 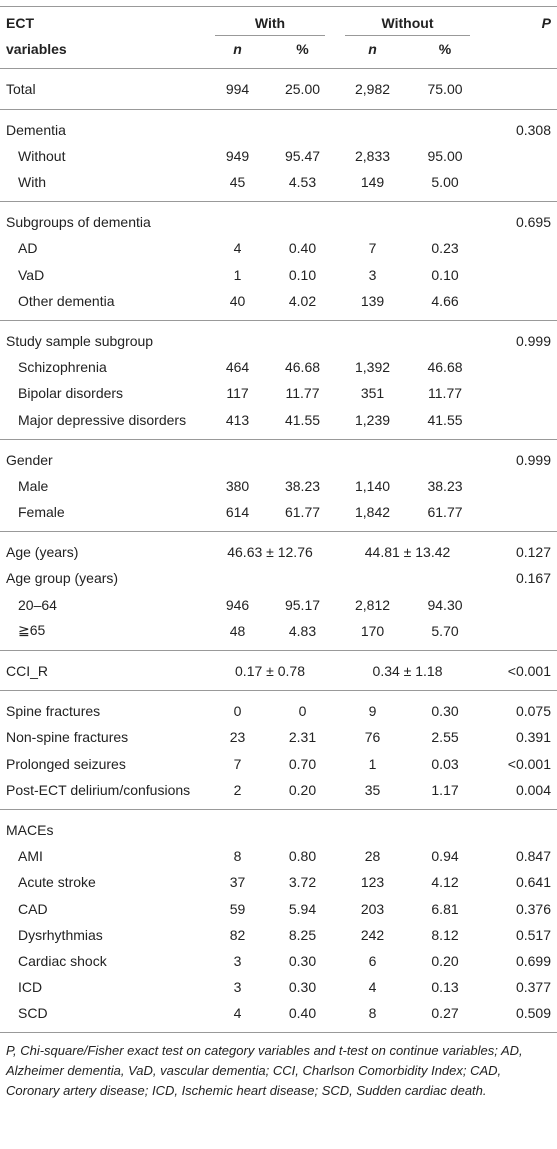 I want to click on value-cell: 9, so click(x=372, y=711).